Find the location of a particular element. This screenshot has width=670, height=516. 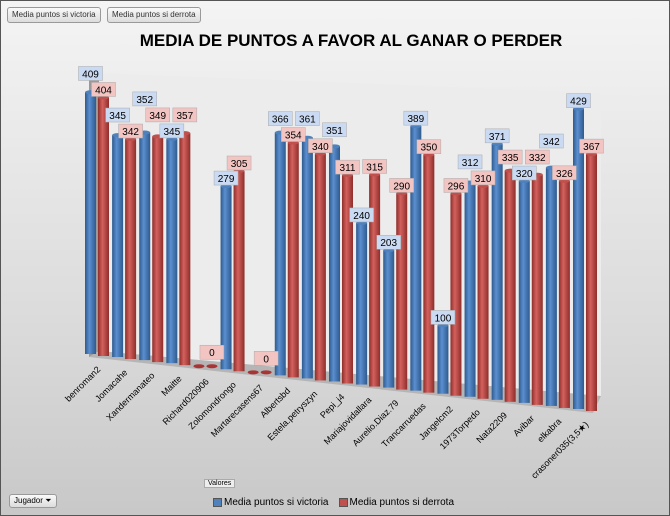

data-label: 361 is located at coordinates (307, 120).